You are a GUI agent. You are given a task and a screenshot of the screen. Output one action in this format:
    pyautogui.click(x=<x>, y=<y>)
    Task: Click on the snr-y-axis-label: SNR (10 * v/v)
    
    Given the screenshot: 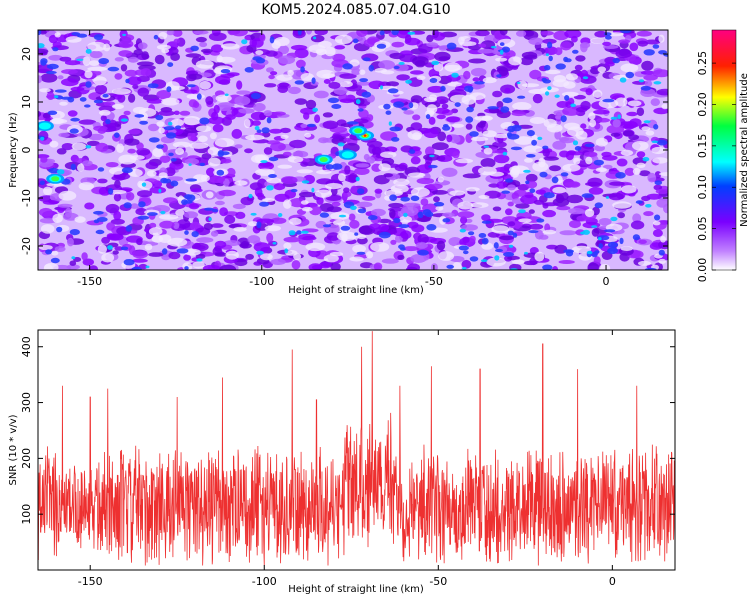 What is the action you would take?
    pyautogui.click(x=13, y=449)
    